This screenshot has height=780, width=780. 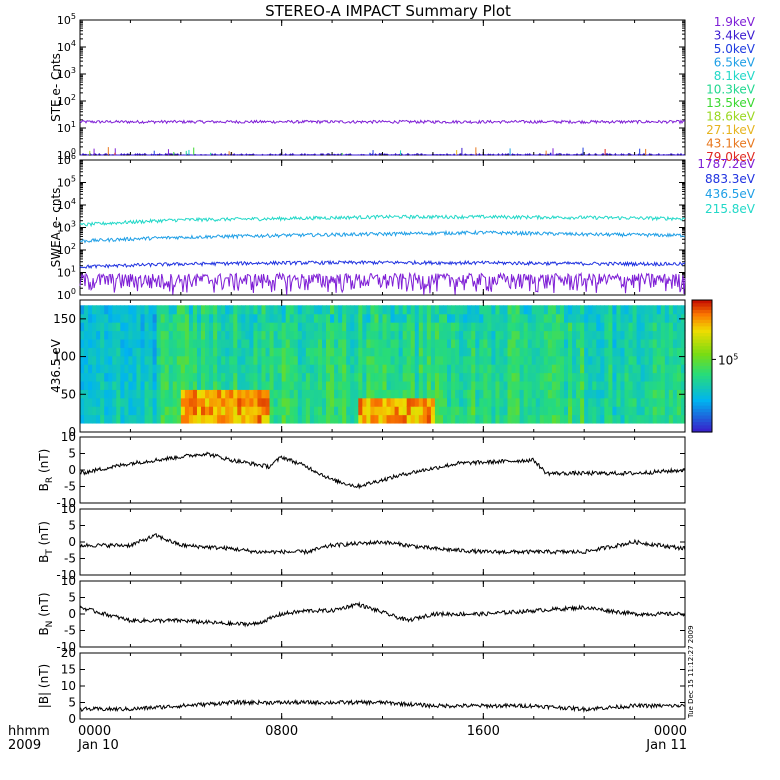 I want to click on colorbar-cell, so click(x=702, y=381).